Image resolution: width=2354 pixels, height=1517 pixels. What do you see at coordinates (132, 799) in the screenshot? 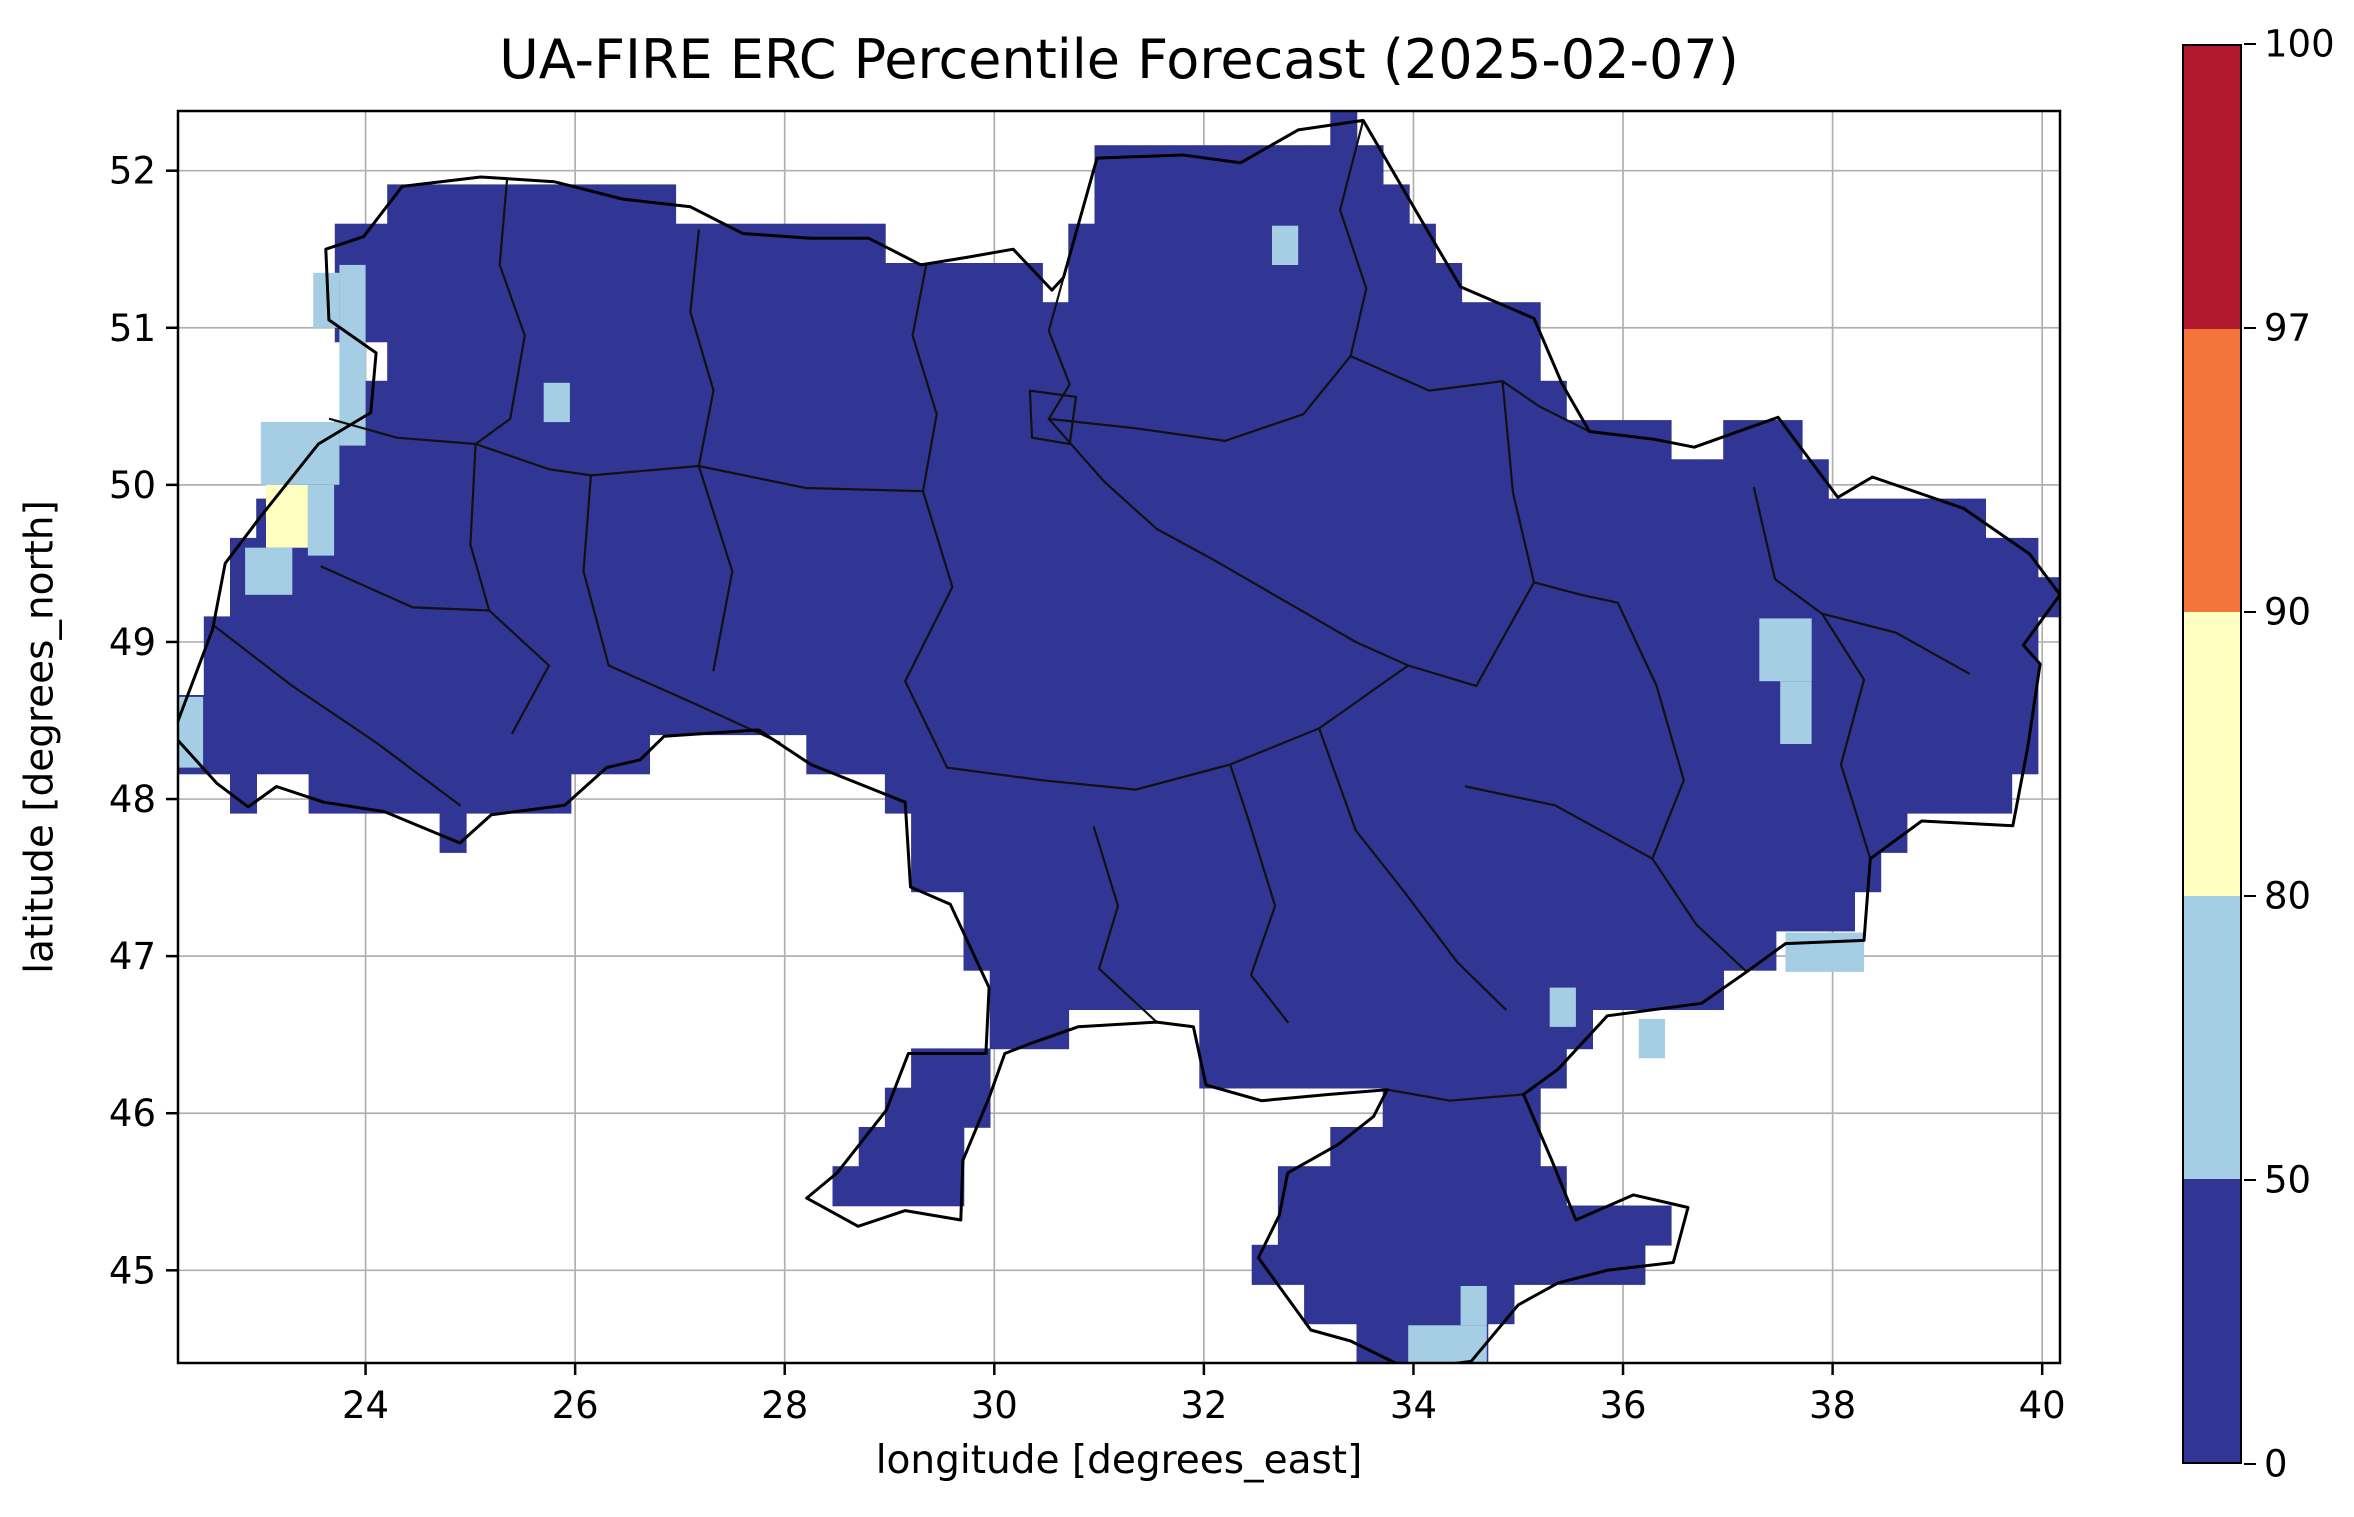
I see `y-tick-label: 48` at bounding box center [132, 799].